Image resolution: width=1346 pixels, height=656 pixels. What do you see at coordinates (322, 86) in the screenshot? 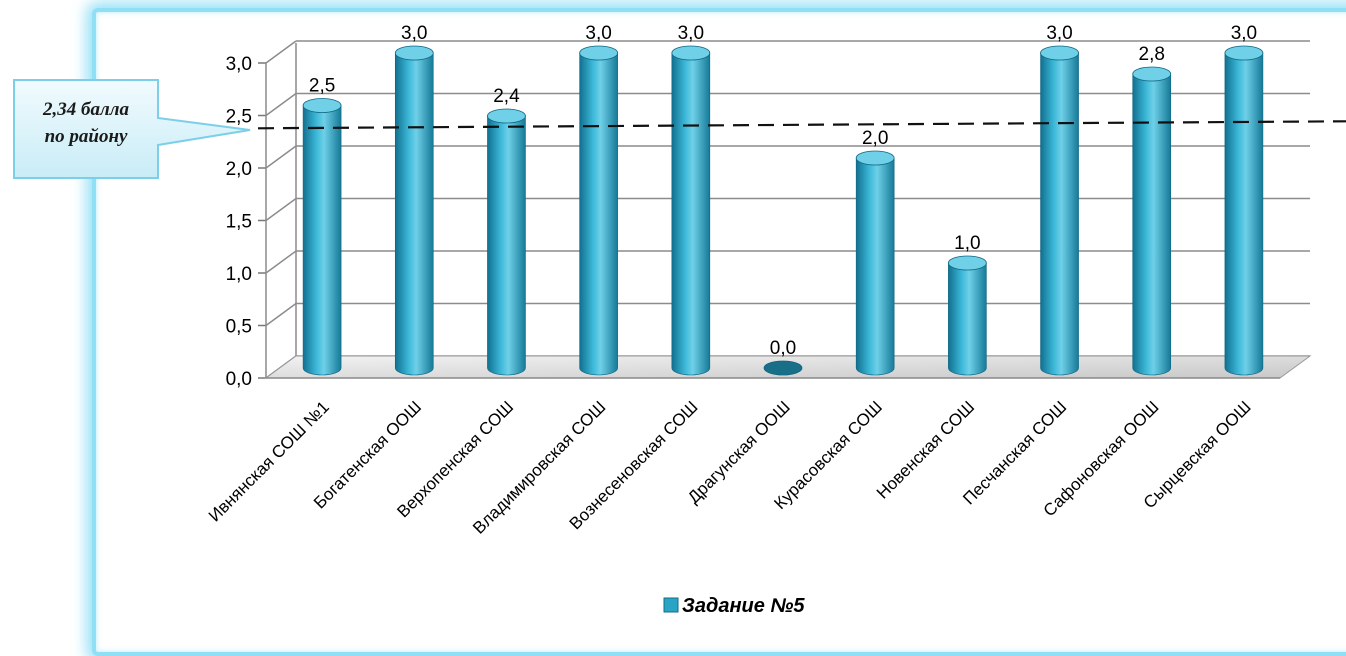
I see `data-label: 2,5` at bounding box center [322, 86].